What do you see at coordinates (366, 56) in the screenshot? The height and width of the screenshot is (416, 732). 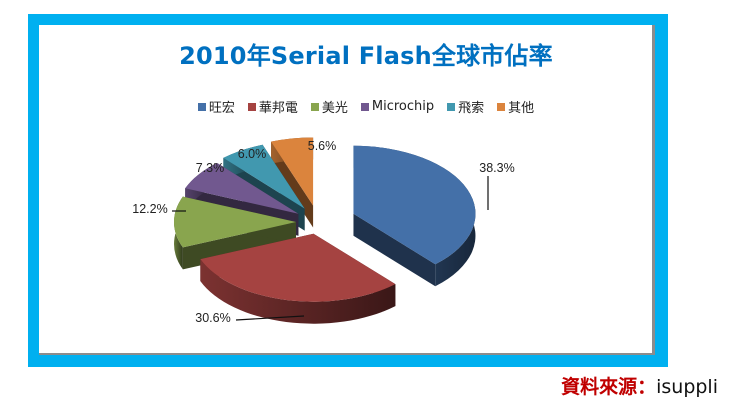 I see `chart-title: 2010年Serial Flash全球市佔率` at bounding box center [366, 56].